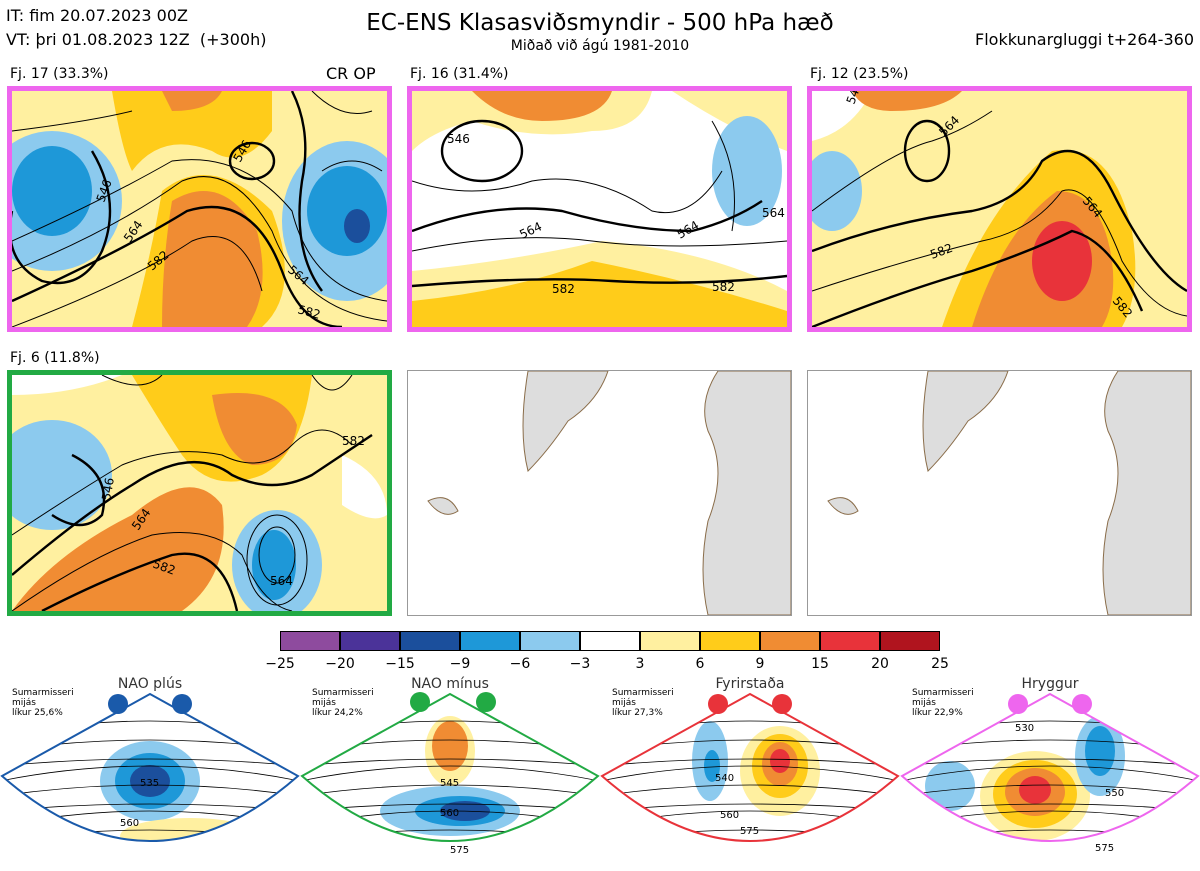 Image resolution: width=1200 pixels, height=871 pixels. Describe the element at coordinates (150, 684) in the screenshot. I see `regime-title: NAO plús` at that location.